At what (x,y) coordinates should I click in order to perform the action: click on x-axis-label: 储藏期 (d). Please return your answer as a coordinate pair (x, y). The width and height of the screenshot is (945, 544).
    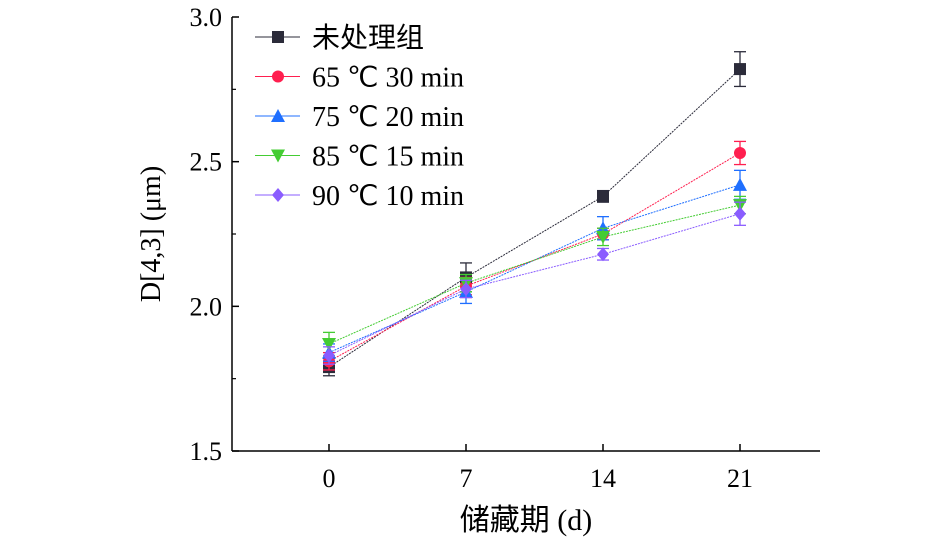
    Looking at the image, I should click on (526, 520).